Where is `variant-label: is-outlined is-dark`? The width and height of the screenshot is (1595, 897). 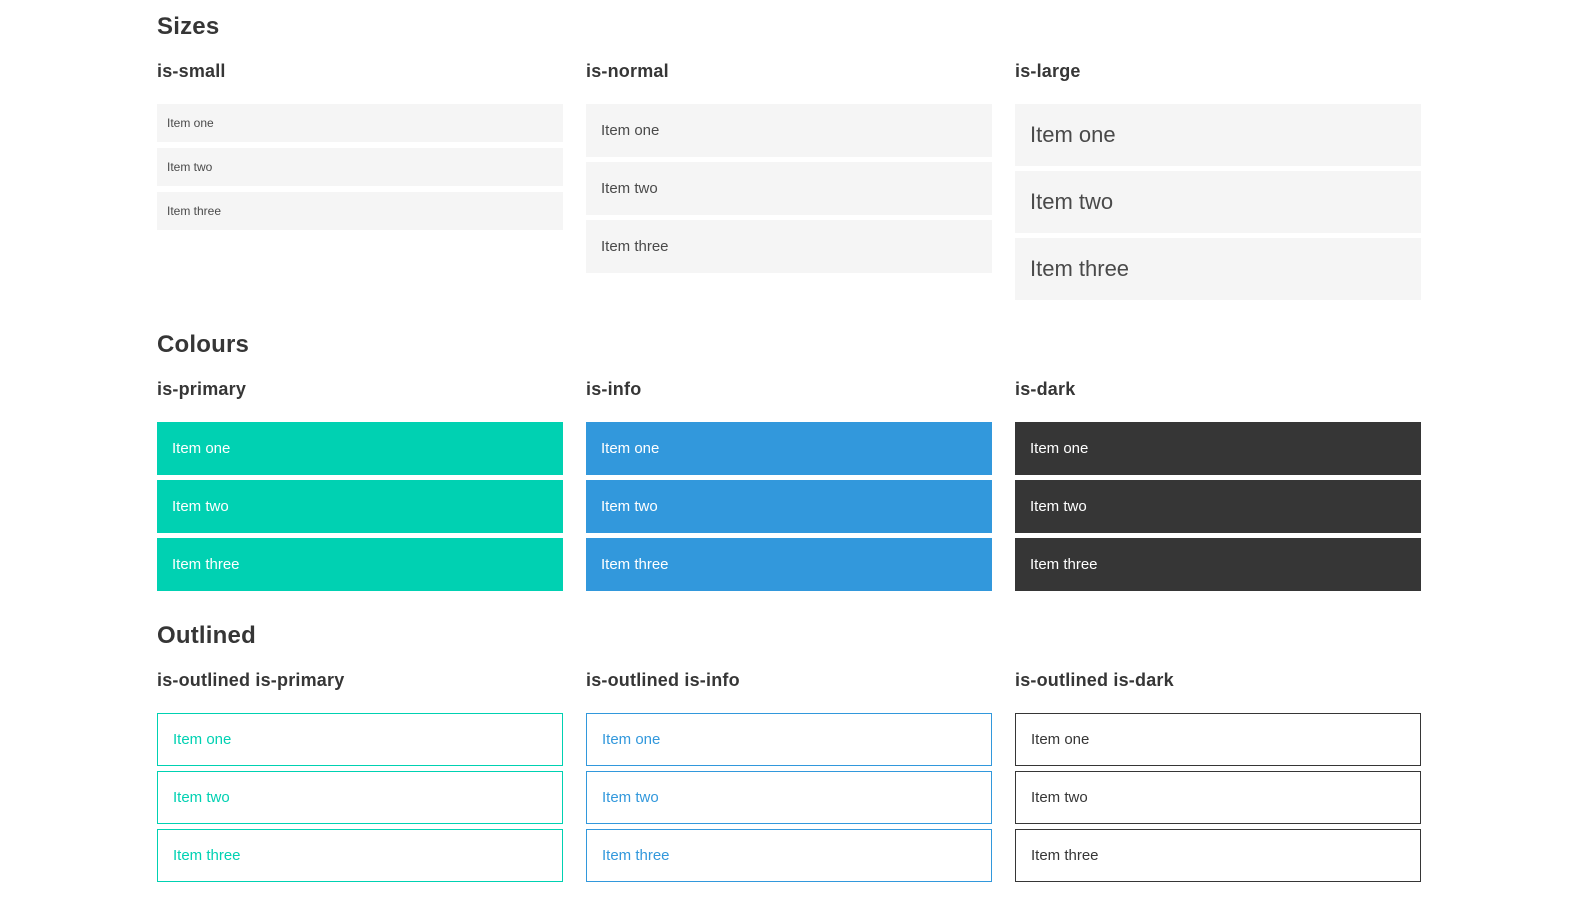
variant-label: is-outlined is-dark is located at coordinates (1094, 680).